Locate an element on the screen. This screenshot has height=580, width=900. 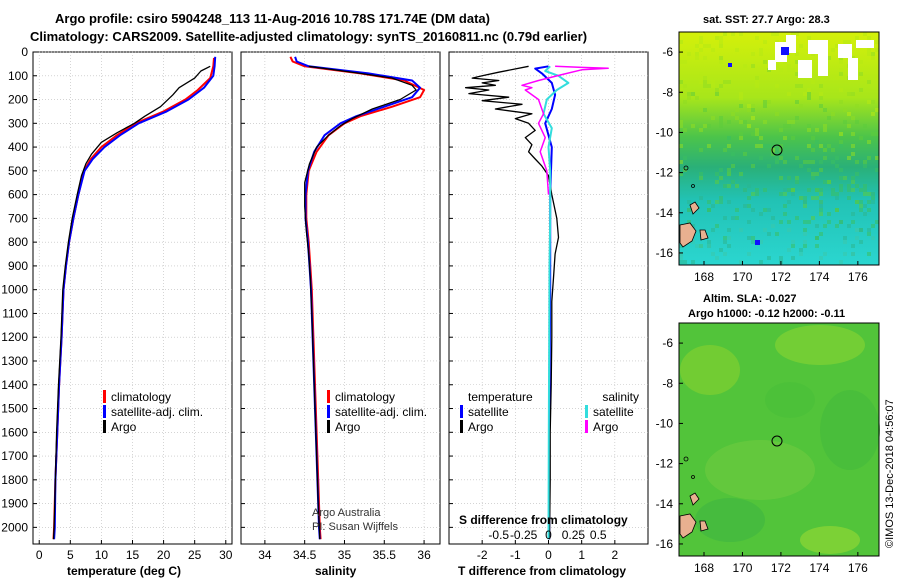
legend-s-argo-swatch is located at coordinates (586, 426).